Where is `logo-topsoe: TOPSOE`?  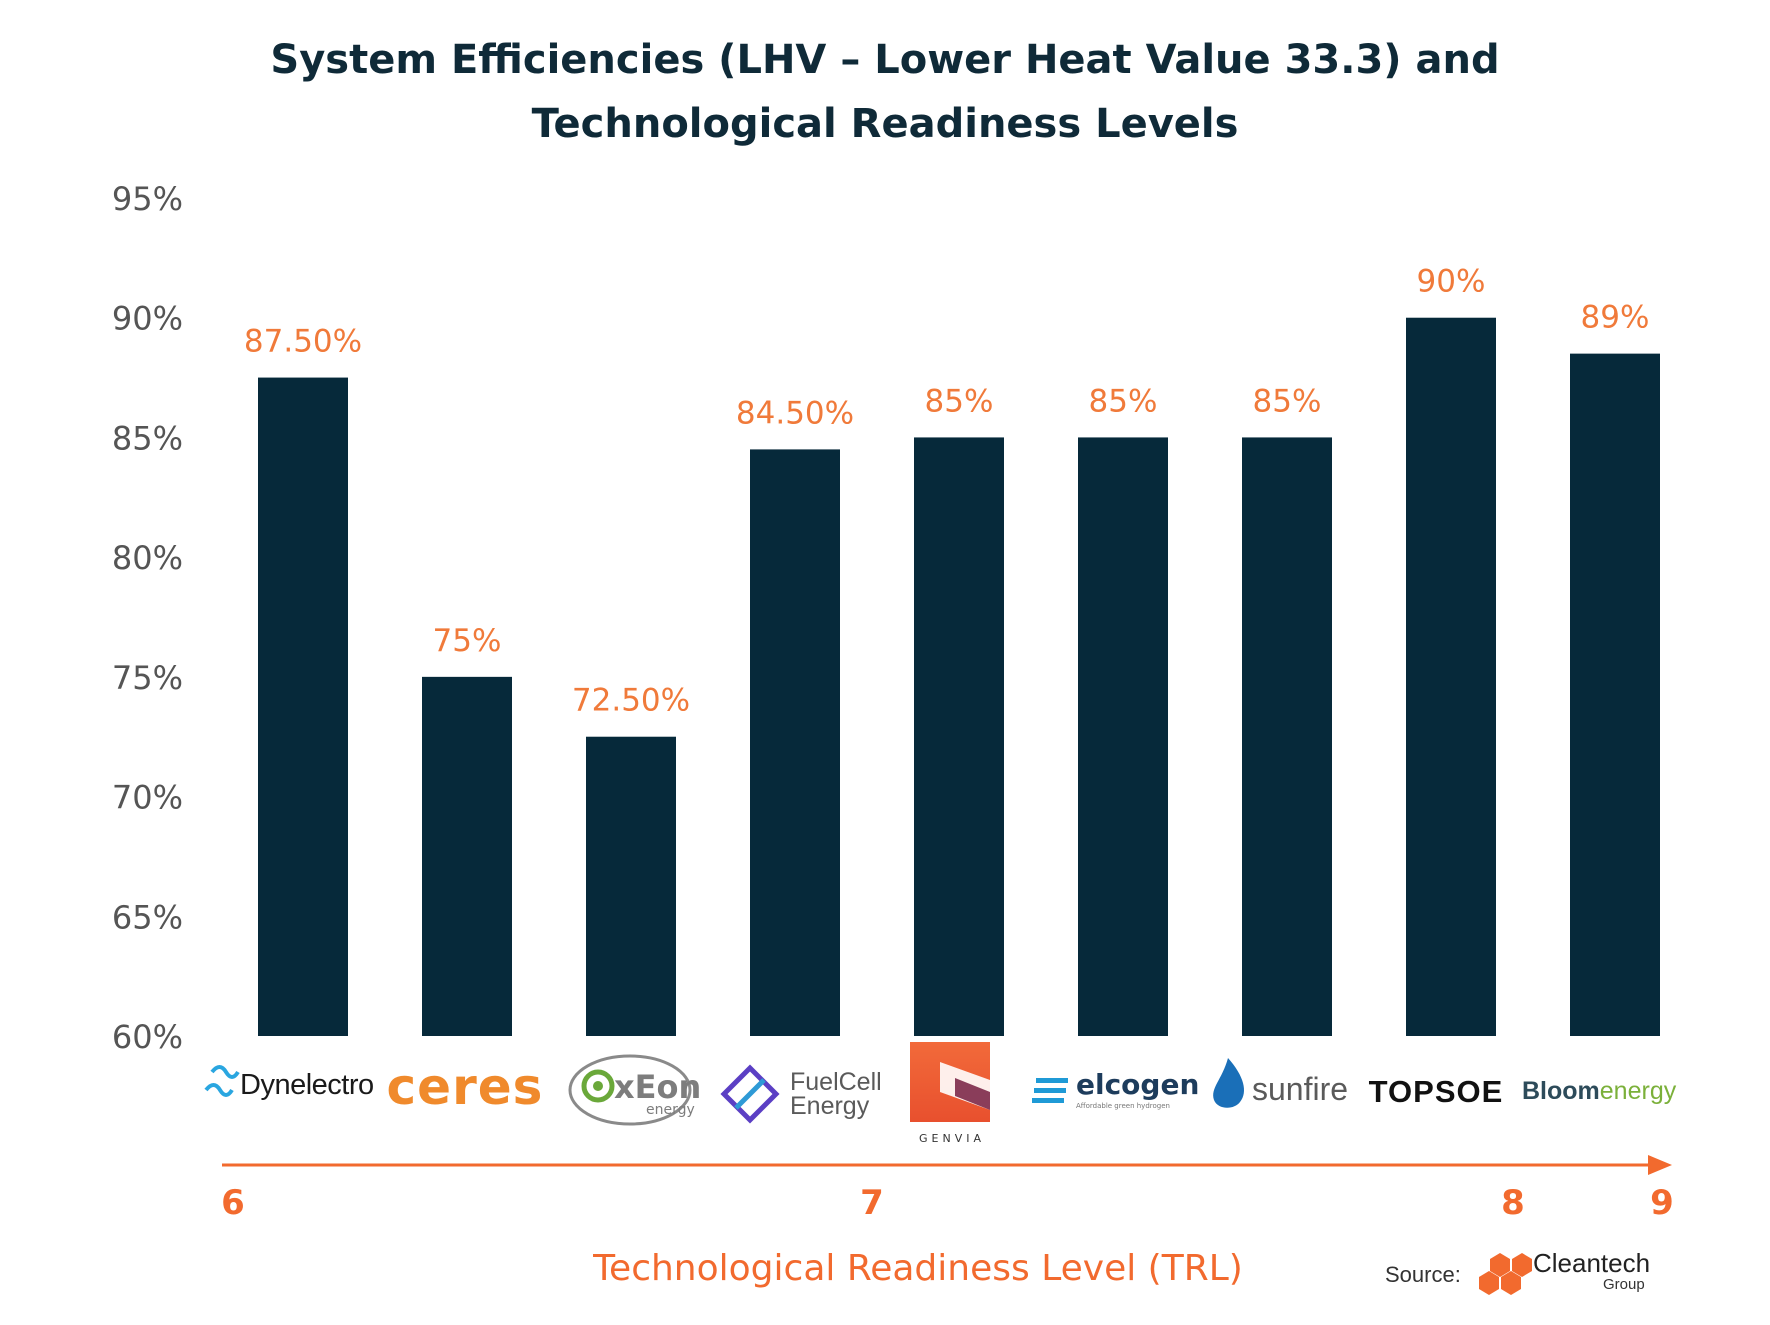
logo-topsoe: TOPSOE is located at coordinates (1436, 1091).